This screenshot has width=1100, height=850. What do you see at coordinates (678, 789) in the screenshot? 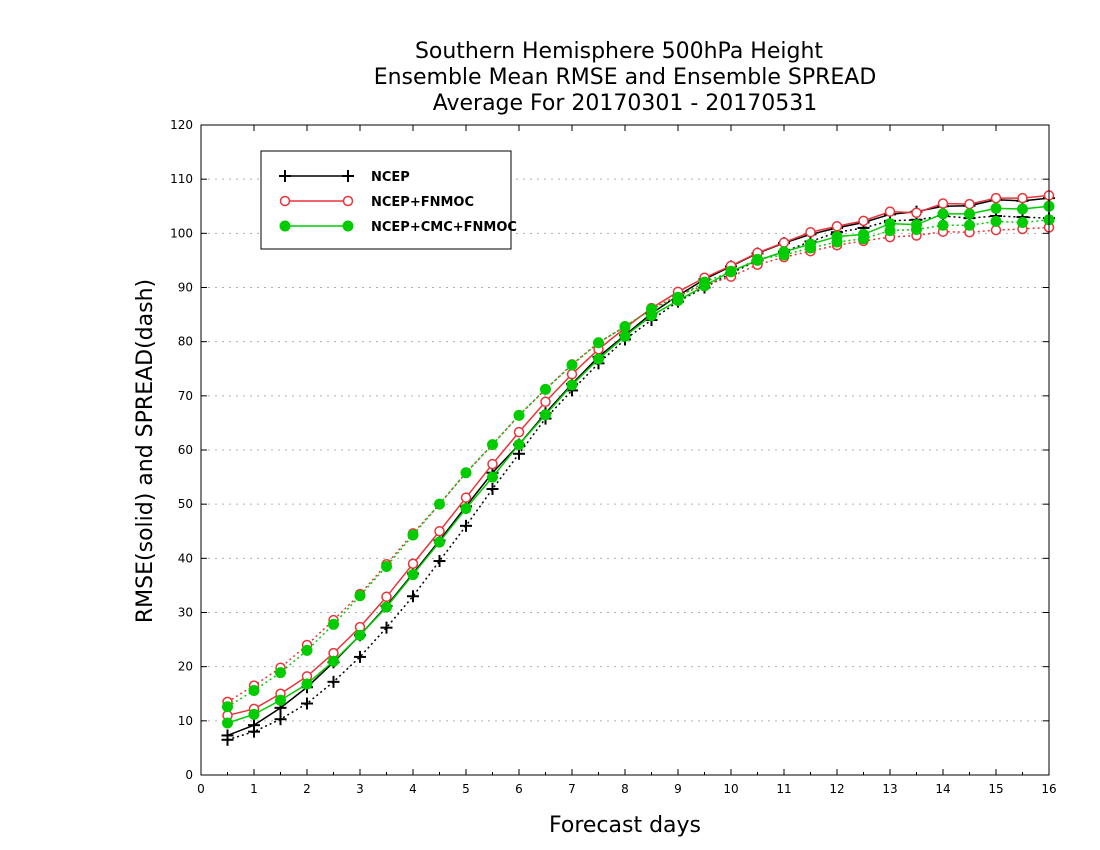
I see `x-tick-label-9: 9` at bounding box center [678, 789].